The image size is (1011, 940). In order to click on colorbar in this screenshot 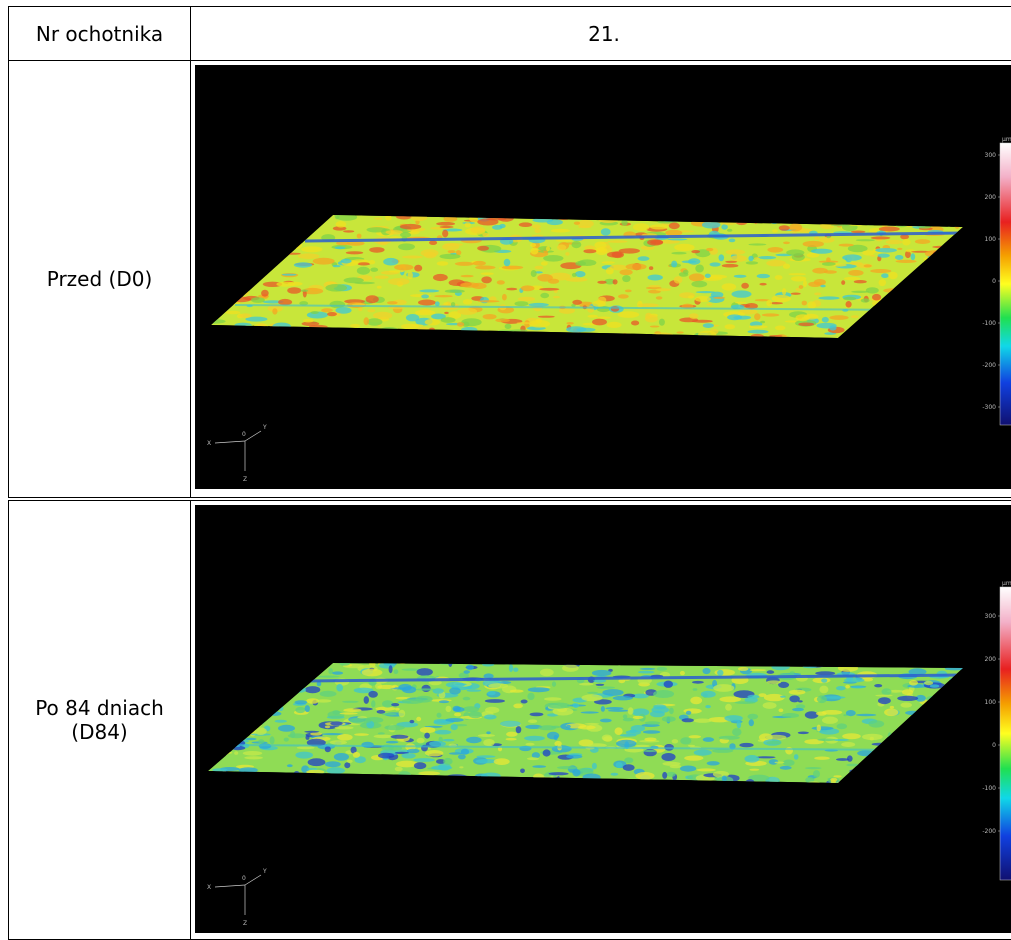, I will do `click(1005, 284)`.